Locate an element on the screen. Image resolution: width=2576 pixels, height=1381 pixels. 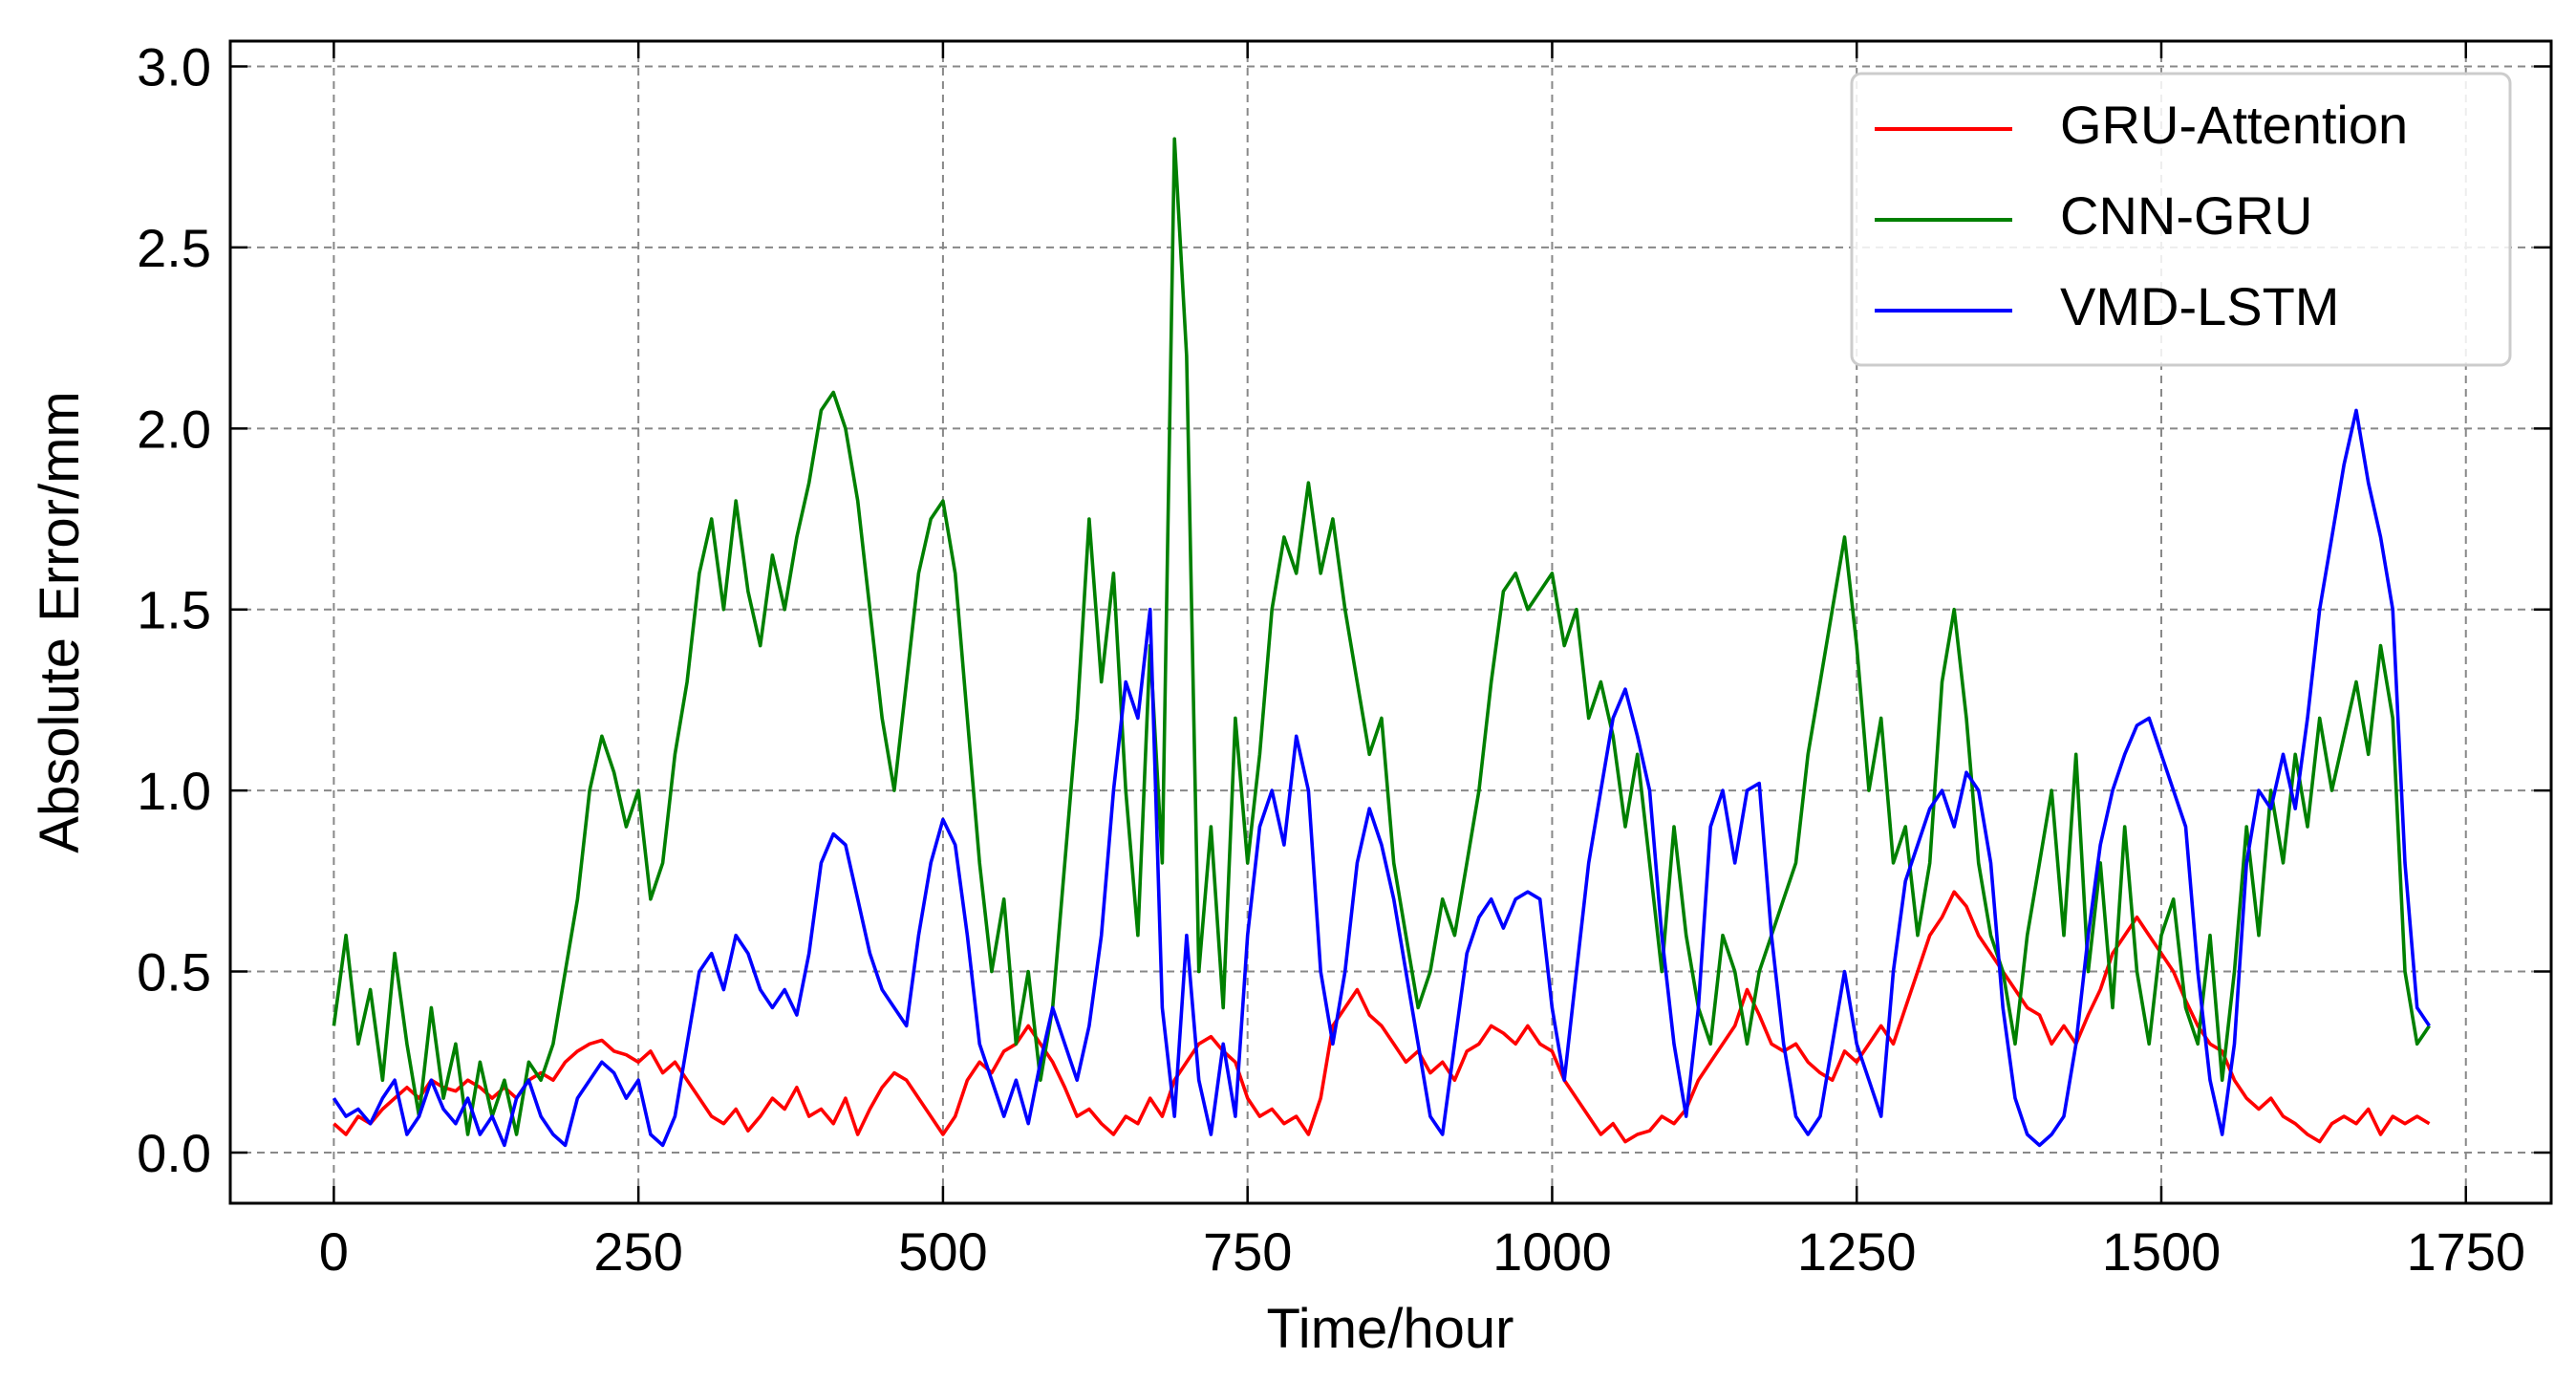
y-axis-label: Absolute Error/mm is located at coordinates (60, 621).